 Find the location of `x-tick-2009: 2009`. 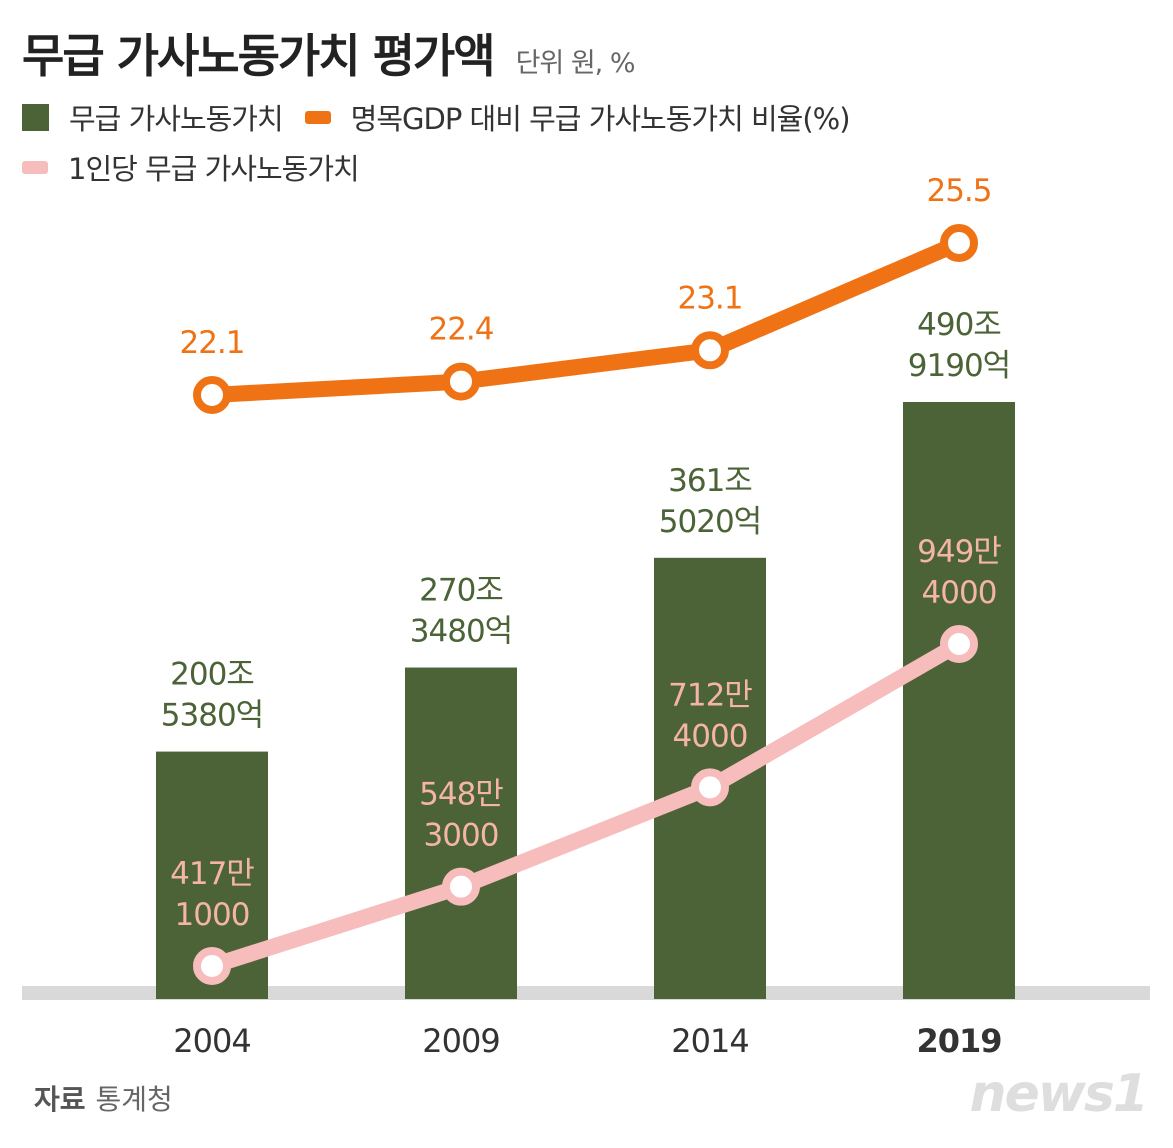

x-tick-2009: 2009 is located at coordinates (460, 1041).